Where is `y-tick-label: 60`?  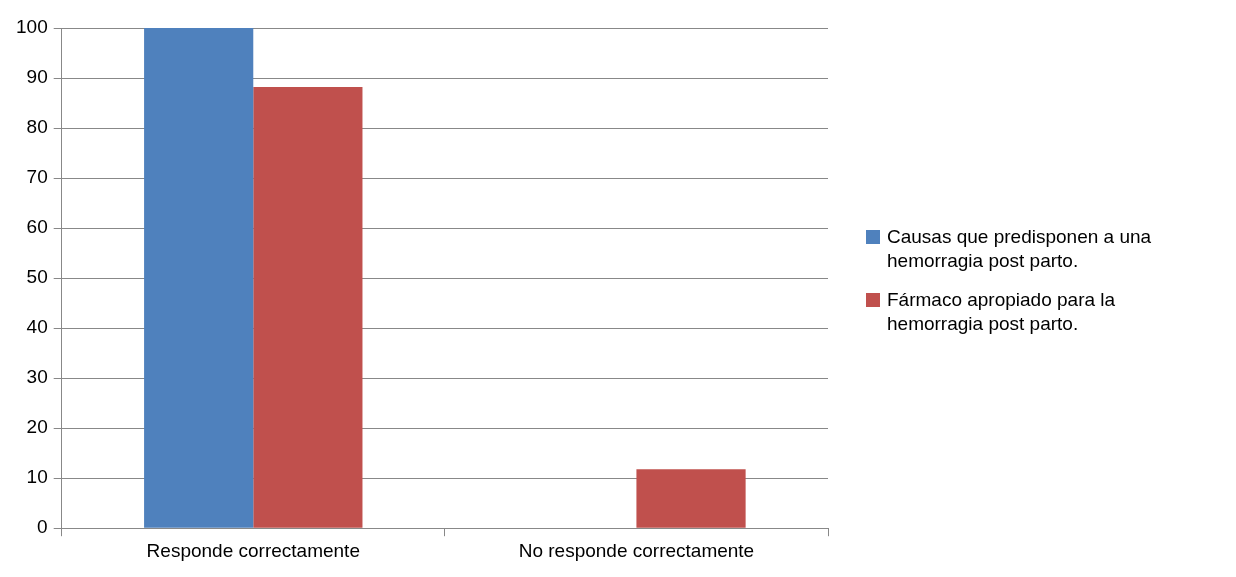
y-tick-label: 60 is located at coordinates (37, 227).